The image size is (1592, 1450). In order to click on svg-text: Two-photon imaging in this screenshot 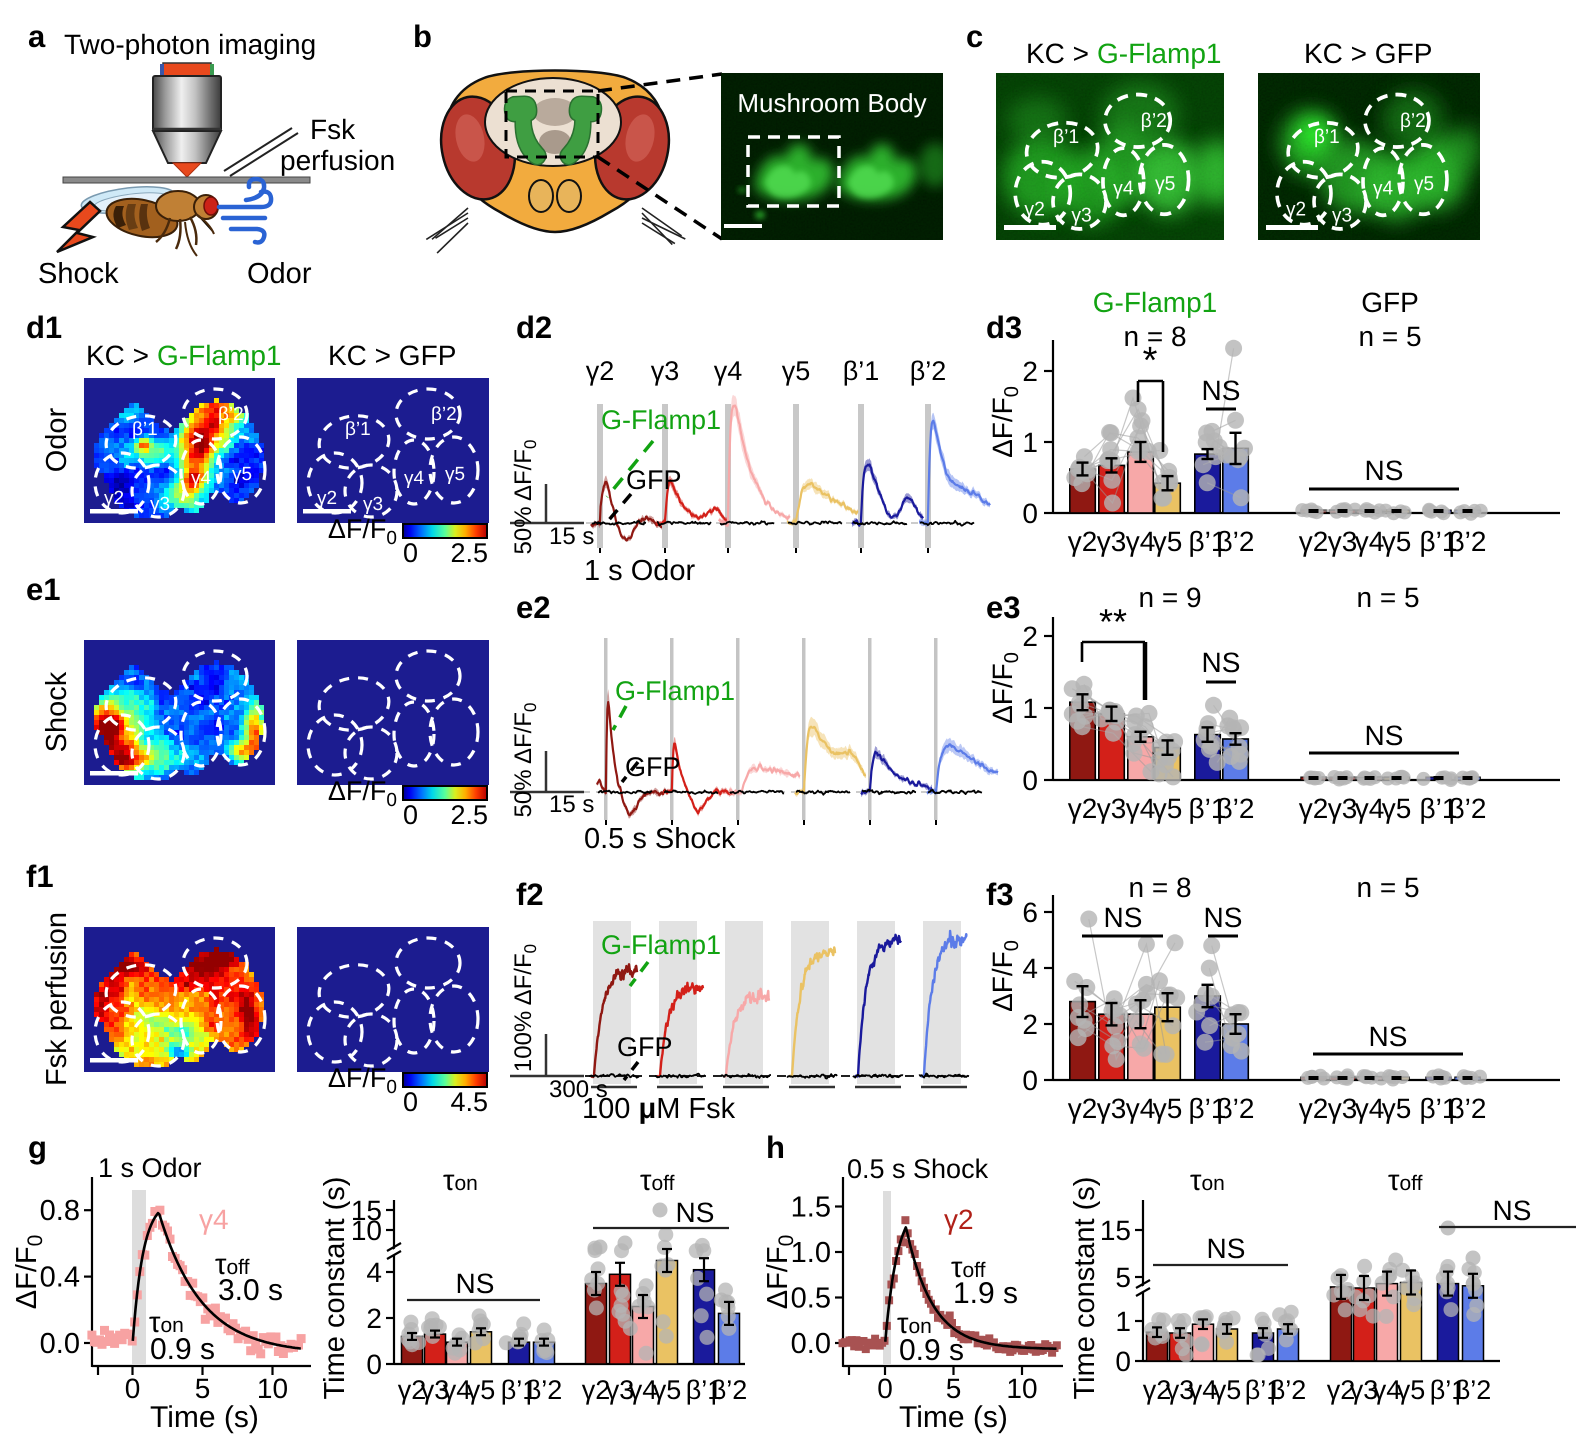, I will do `click(190, 44)`.